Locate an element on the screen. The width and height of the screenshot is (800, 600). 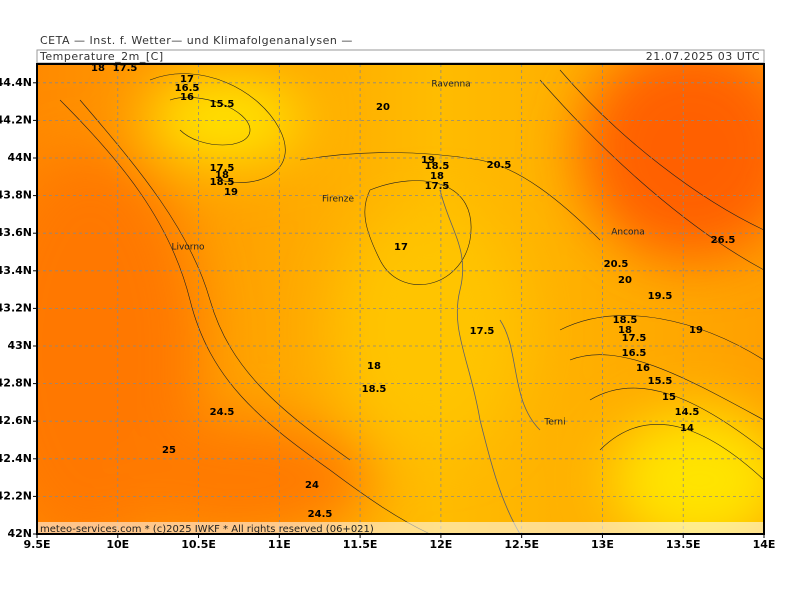
contour-label: 25 is located at coordinates (169, 450).